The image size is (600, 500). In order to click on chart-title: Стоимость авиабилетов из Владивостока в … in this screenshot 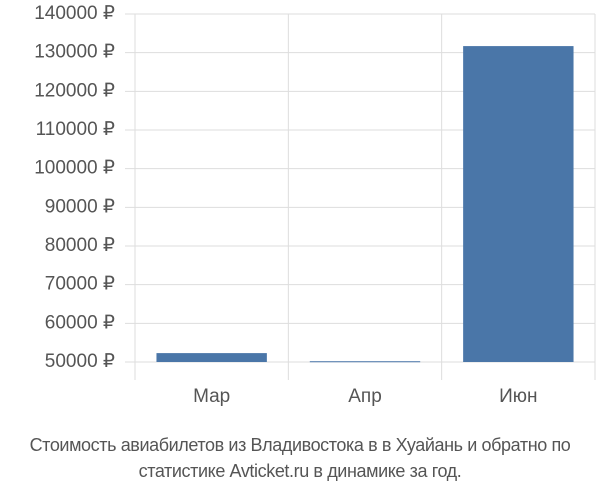, I will do `click(300, 458)`.